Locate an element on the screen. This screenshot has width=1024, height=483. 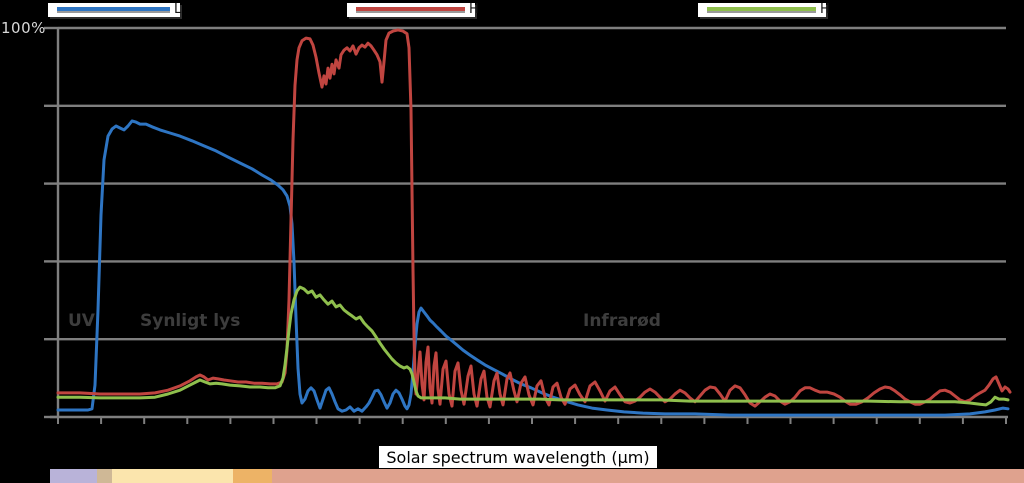
region-label-2: Infrarød is located at coordinates (622, 321).